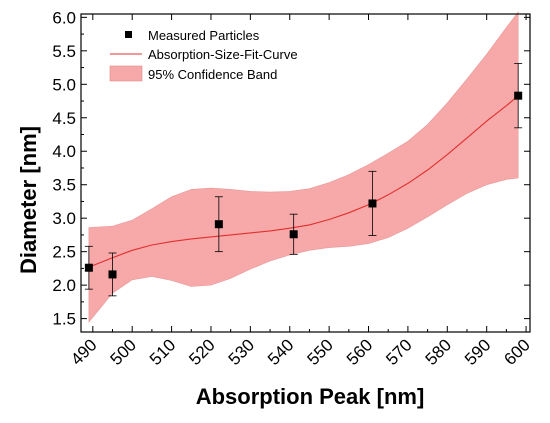 This screenshot has height=423, width=550. What do you see at coordinates (319, 351) in the screenshot?
I see `x-tick-label: 550` at bounding box center [319, 351].